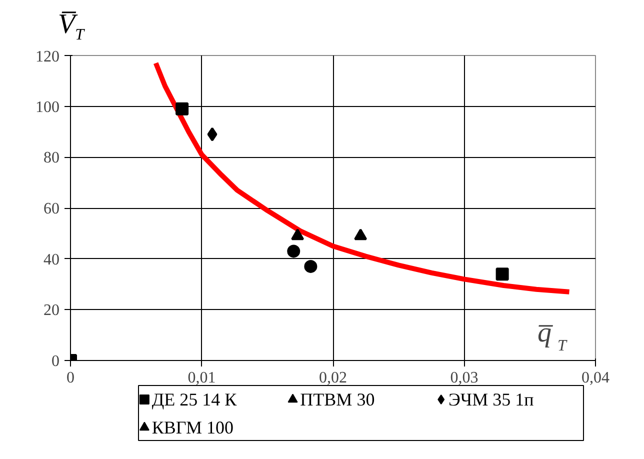 The width and height of the screenshot is (644, 459). I want to click on x-tick-label: 0,04, so click(596, 378).